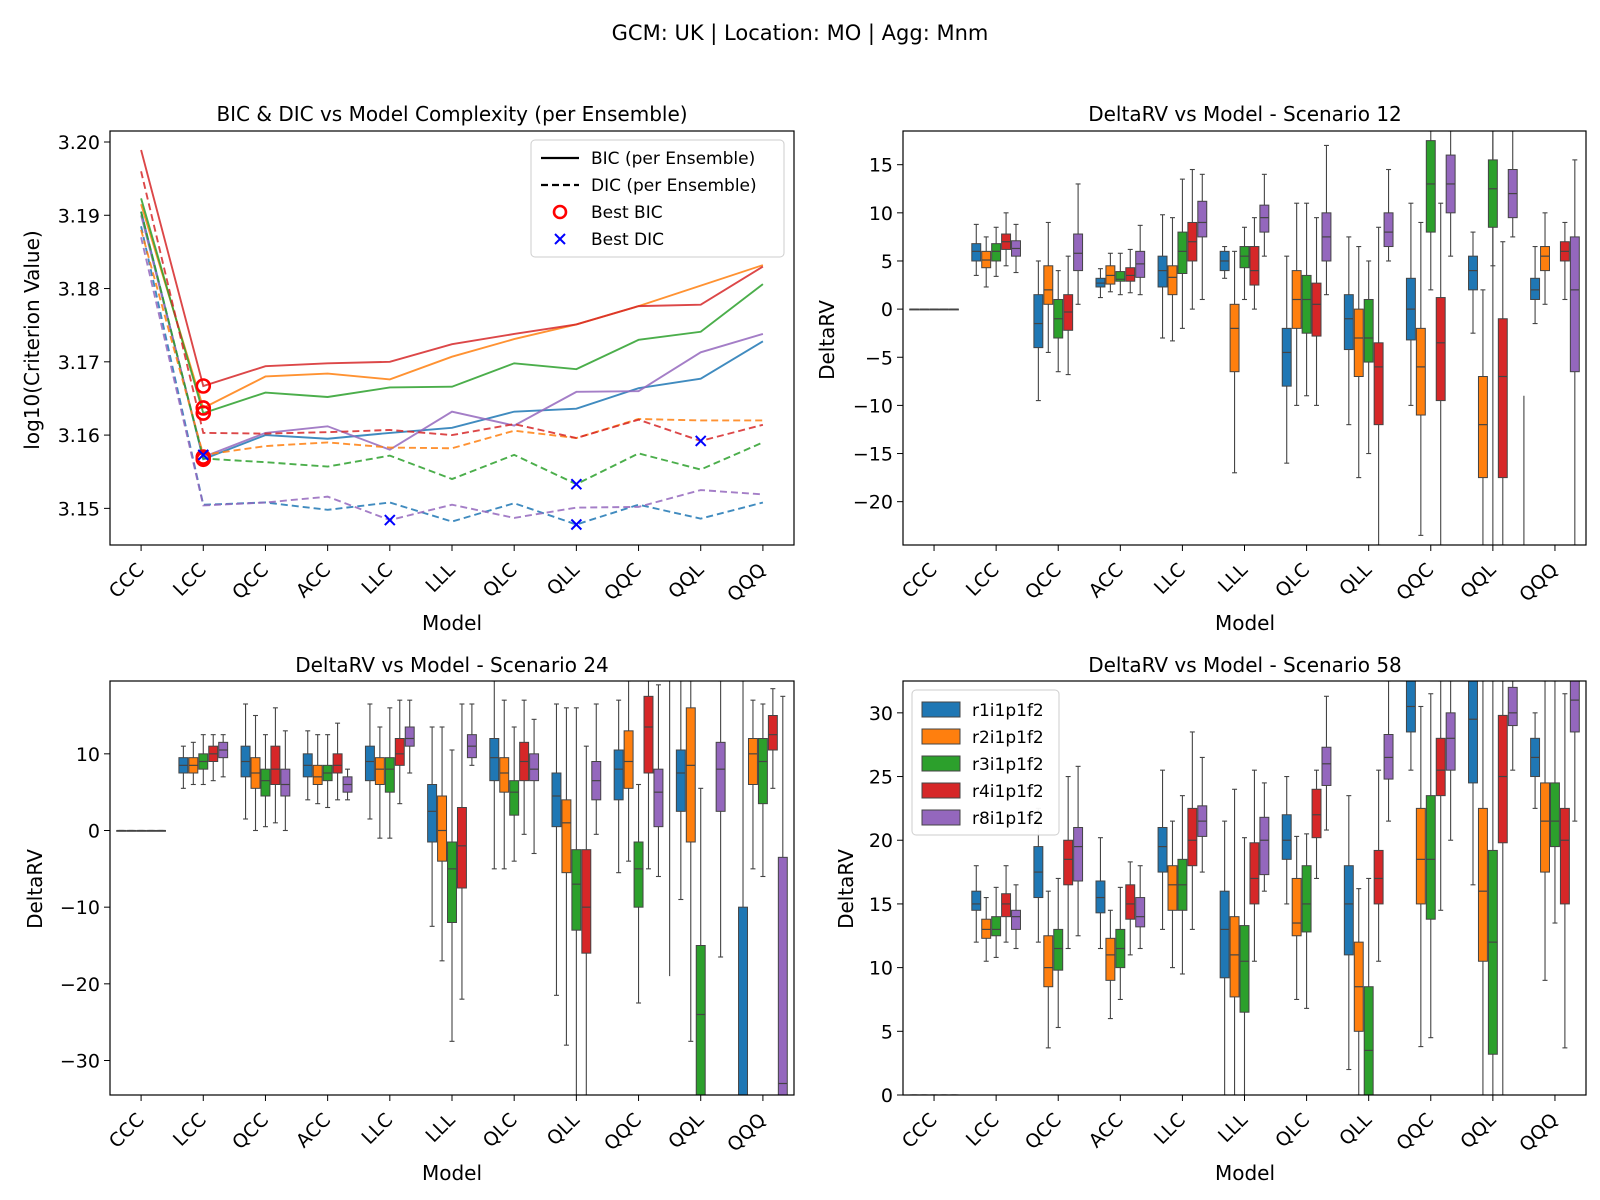 This screenshot has width=1600, height=1200. Describe the element at coordinates (1292, 1130) in the screenshot. I see `x-tick-label: QLC` at that location.